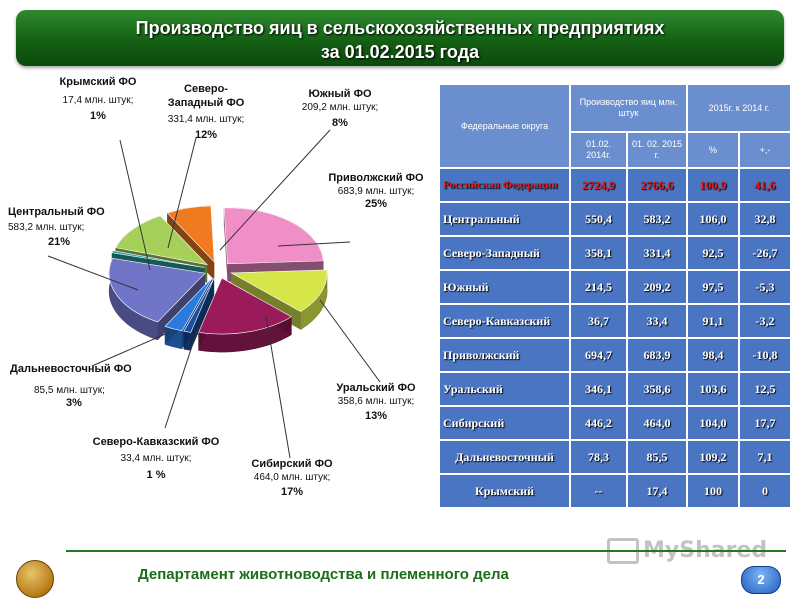  What do you see at coordinates (340, 108) in the screenshot?
I see `label-south: Южный ФО 209,2 млн. штук; 8%` at bounding box center [340, 108].